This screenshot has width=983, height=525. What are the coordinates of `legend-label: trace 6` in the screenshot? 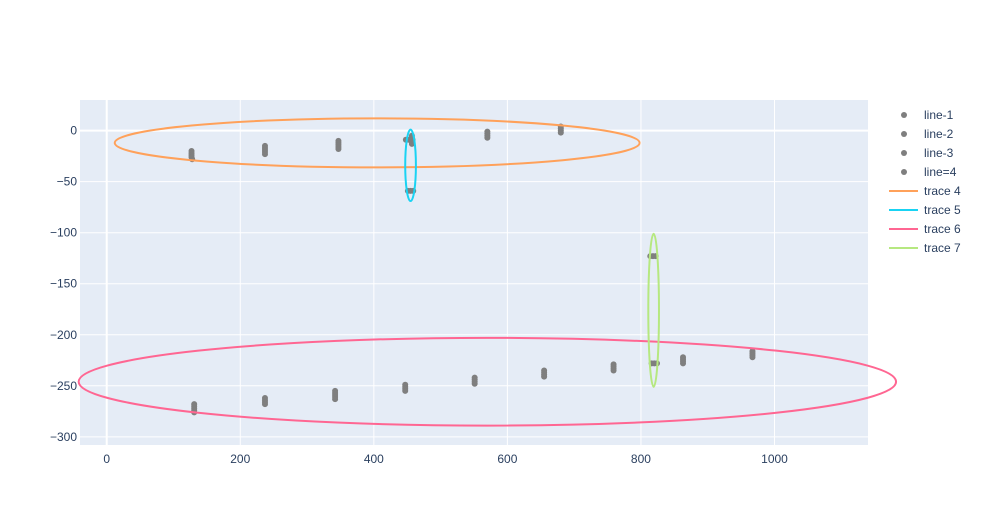 It's located at (942, 229).